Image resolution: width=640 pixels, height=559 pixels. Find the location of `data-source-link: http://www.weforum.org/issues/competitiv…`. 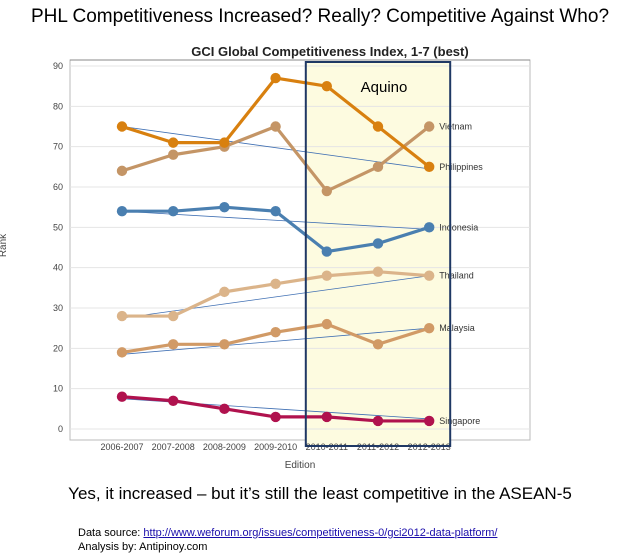

data-source-link: http://www.weforum.org/issues/competitiv… is located at coordinates (320, 533).